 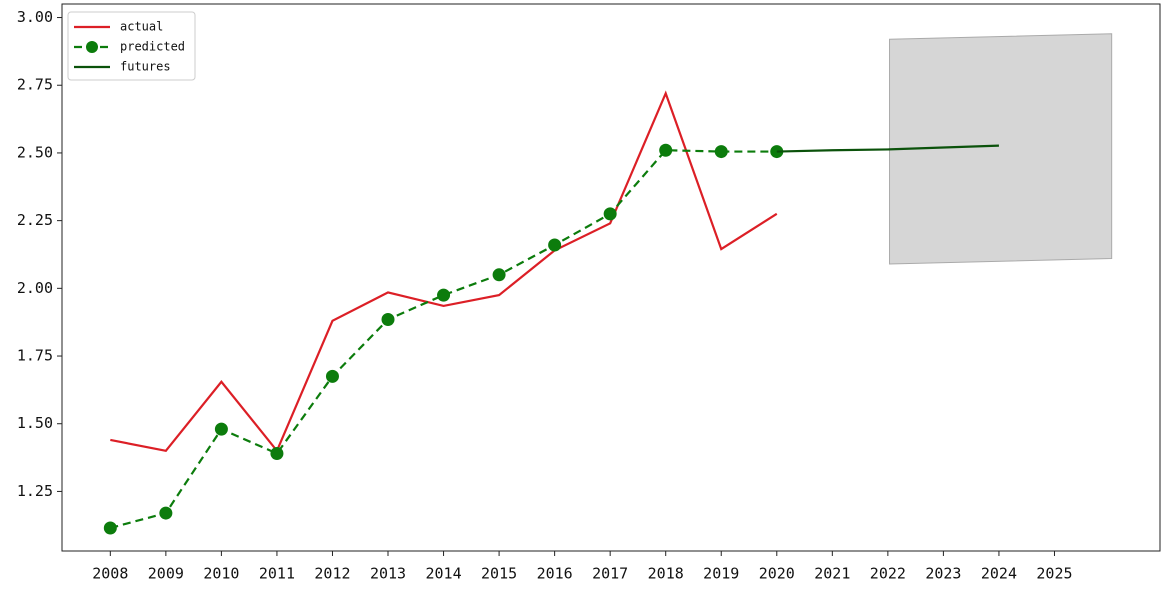 I want to click on y-tick-label: 1.75, so click(x=35, y=356).